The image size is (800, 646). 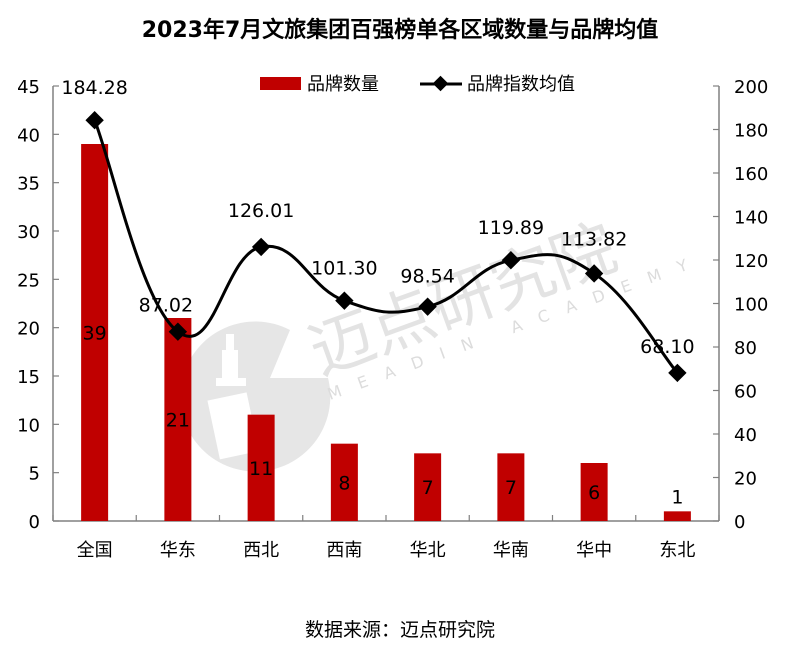 What do you see at coordinates (28, 425) in the screenshot?
I see `left-axis-tick-label: 10` at bounding box center [28, 425].